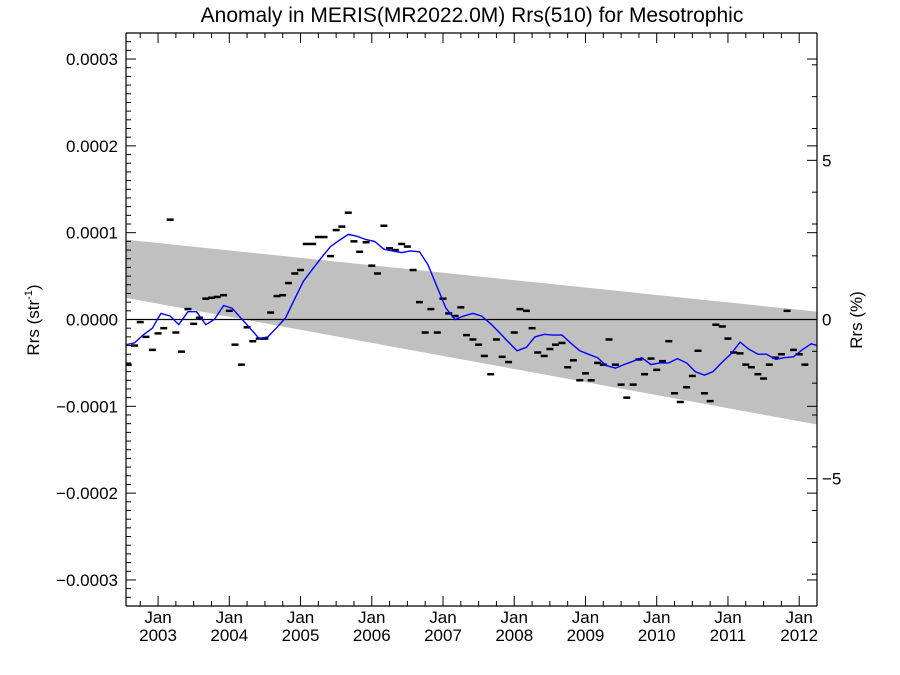  What do you see at coordinates (514, 635) in the screenshot?
I see `x-tick-label-year: 2008` at bounding box center [514, 635].